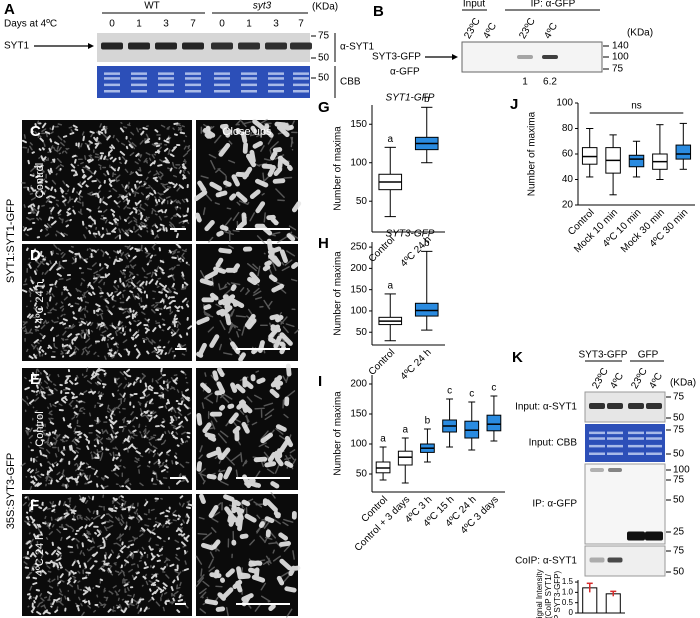 Image resolution: width=700 pixels, height=618 pixels. Describe the element at coordinates (640, 33) in the screenshot. I see `label: (KDa)` at that location.